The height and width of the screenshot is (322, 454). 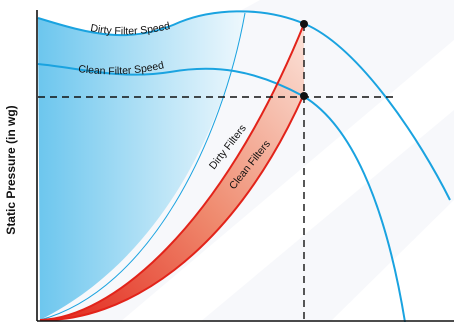 What do you see at coordinates (11, 170) in the screenshot?
I see `y-axis-label: Static Pressure (in wg)` at bounding box center [11, 170].